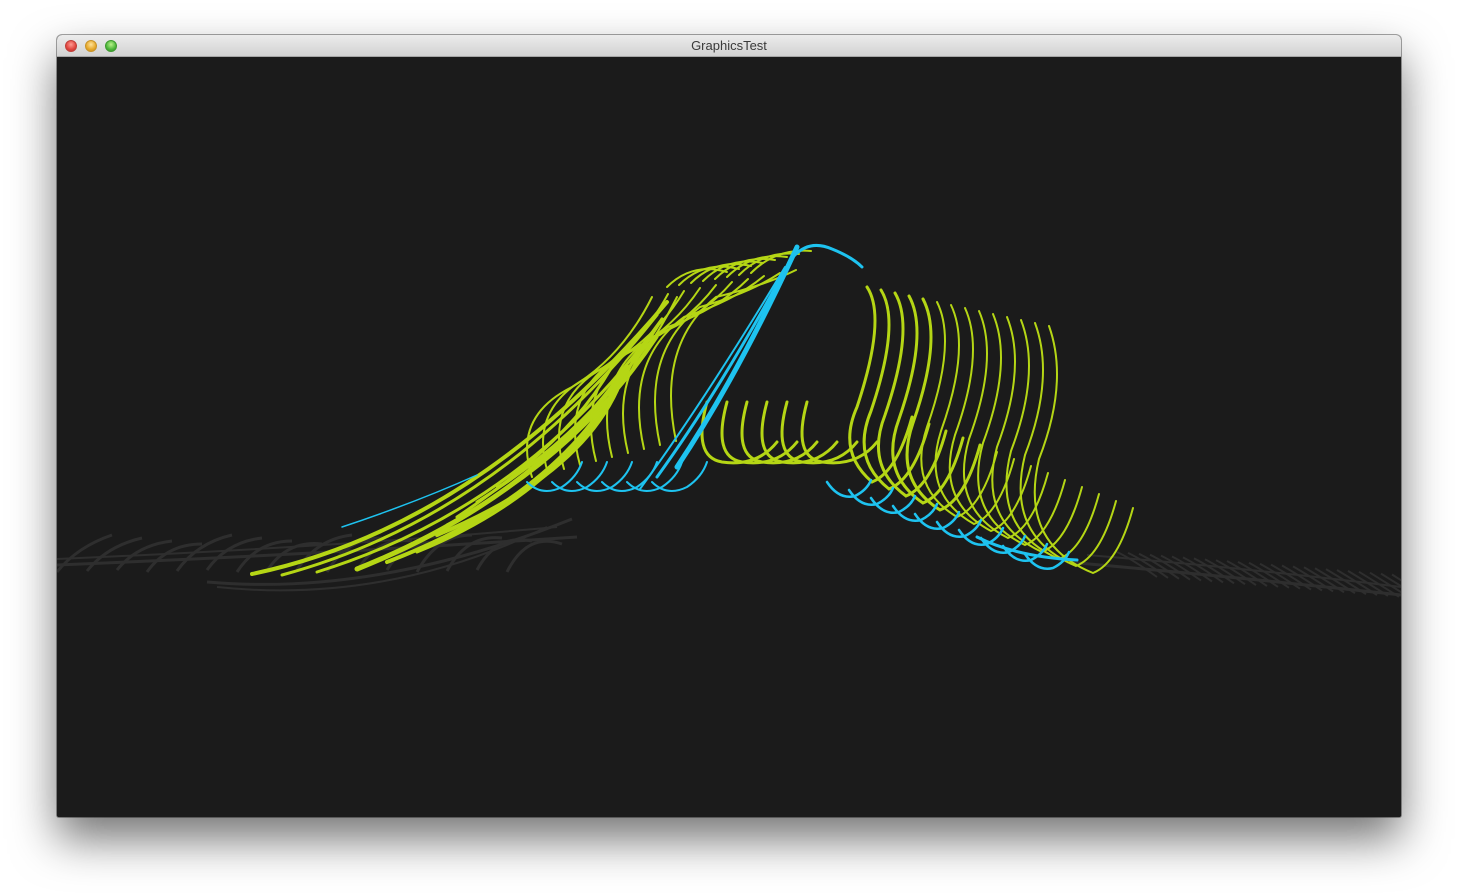 This screenshot has height=896, width=1458. I want to click on ground-strokes, so click(729, 557).